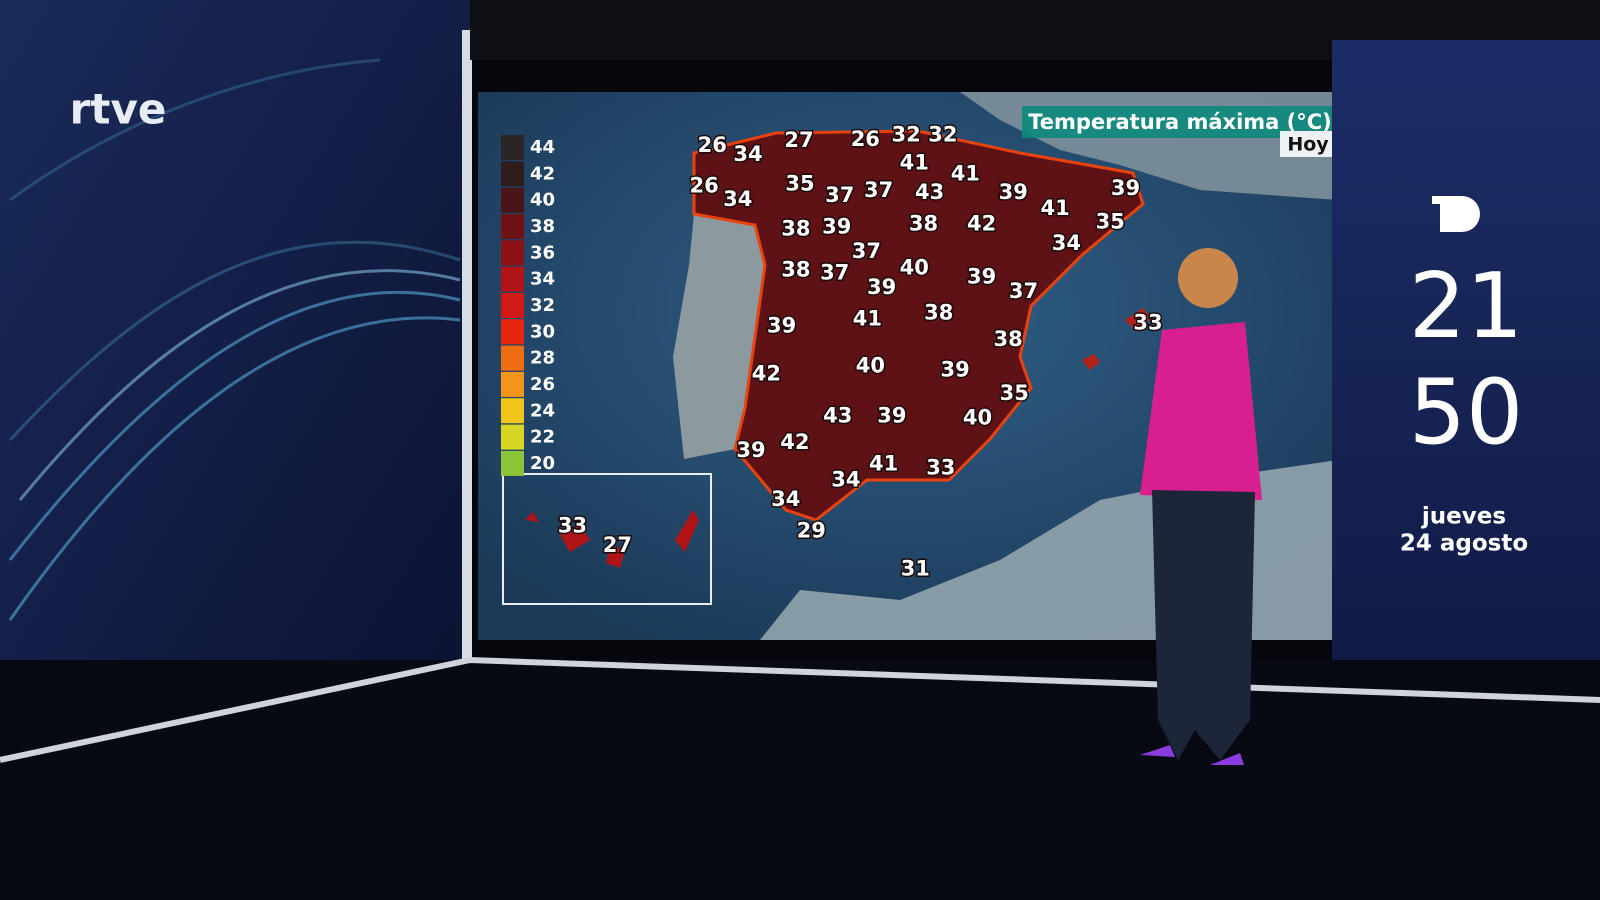 The height and width of the screenshot is (900, 1600). Describe the element at coordinates (542, 410) in the screenshot. I see `legend-label: 24` at that location.